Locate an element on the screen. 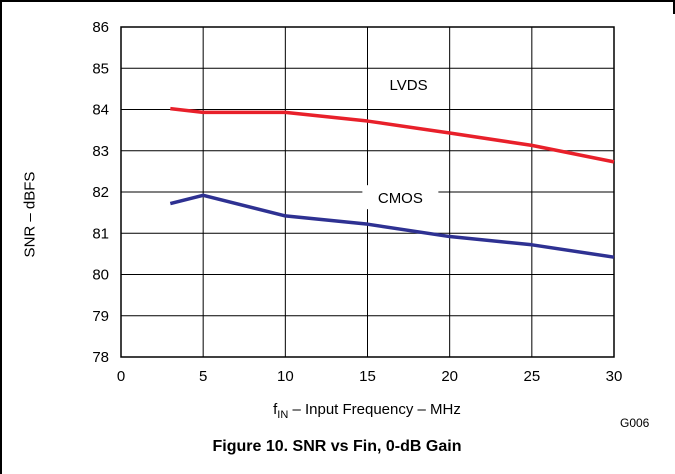 The width and height of the screenshot is (675, 474). x-tick-label: 10 is located at coordinates (285, 376).